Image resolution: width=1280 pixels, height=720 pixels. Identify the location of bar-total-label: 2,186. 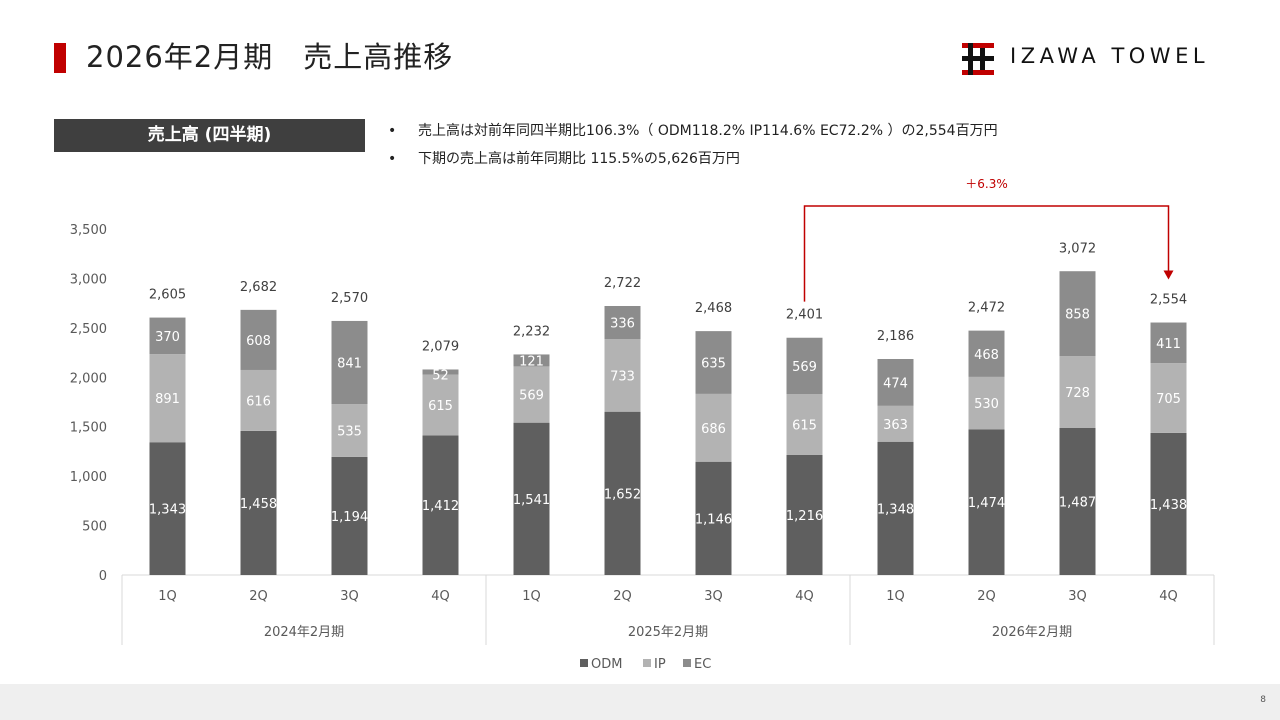
(895, 336).